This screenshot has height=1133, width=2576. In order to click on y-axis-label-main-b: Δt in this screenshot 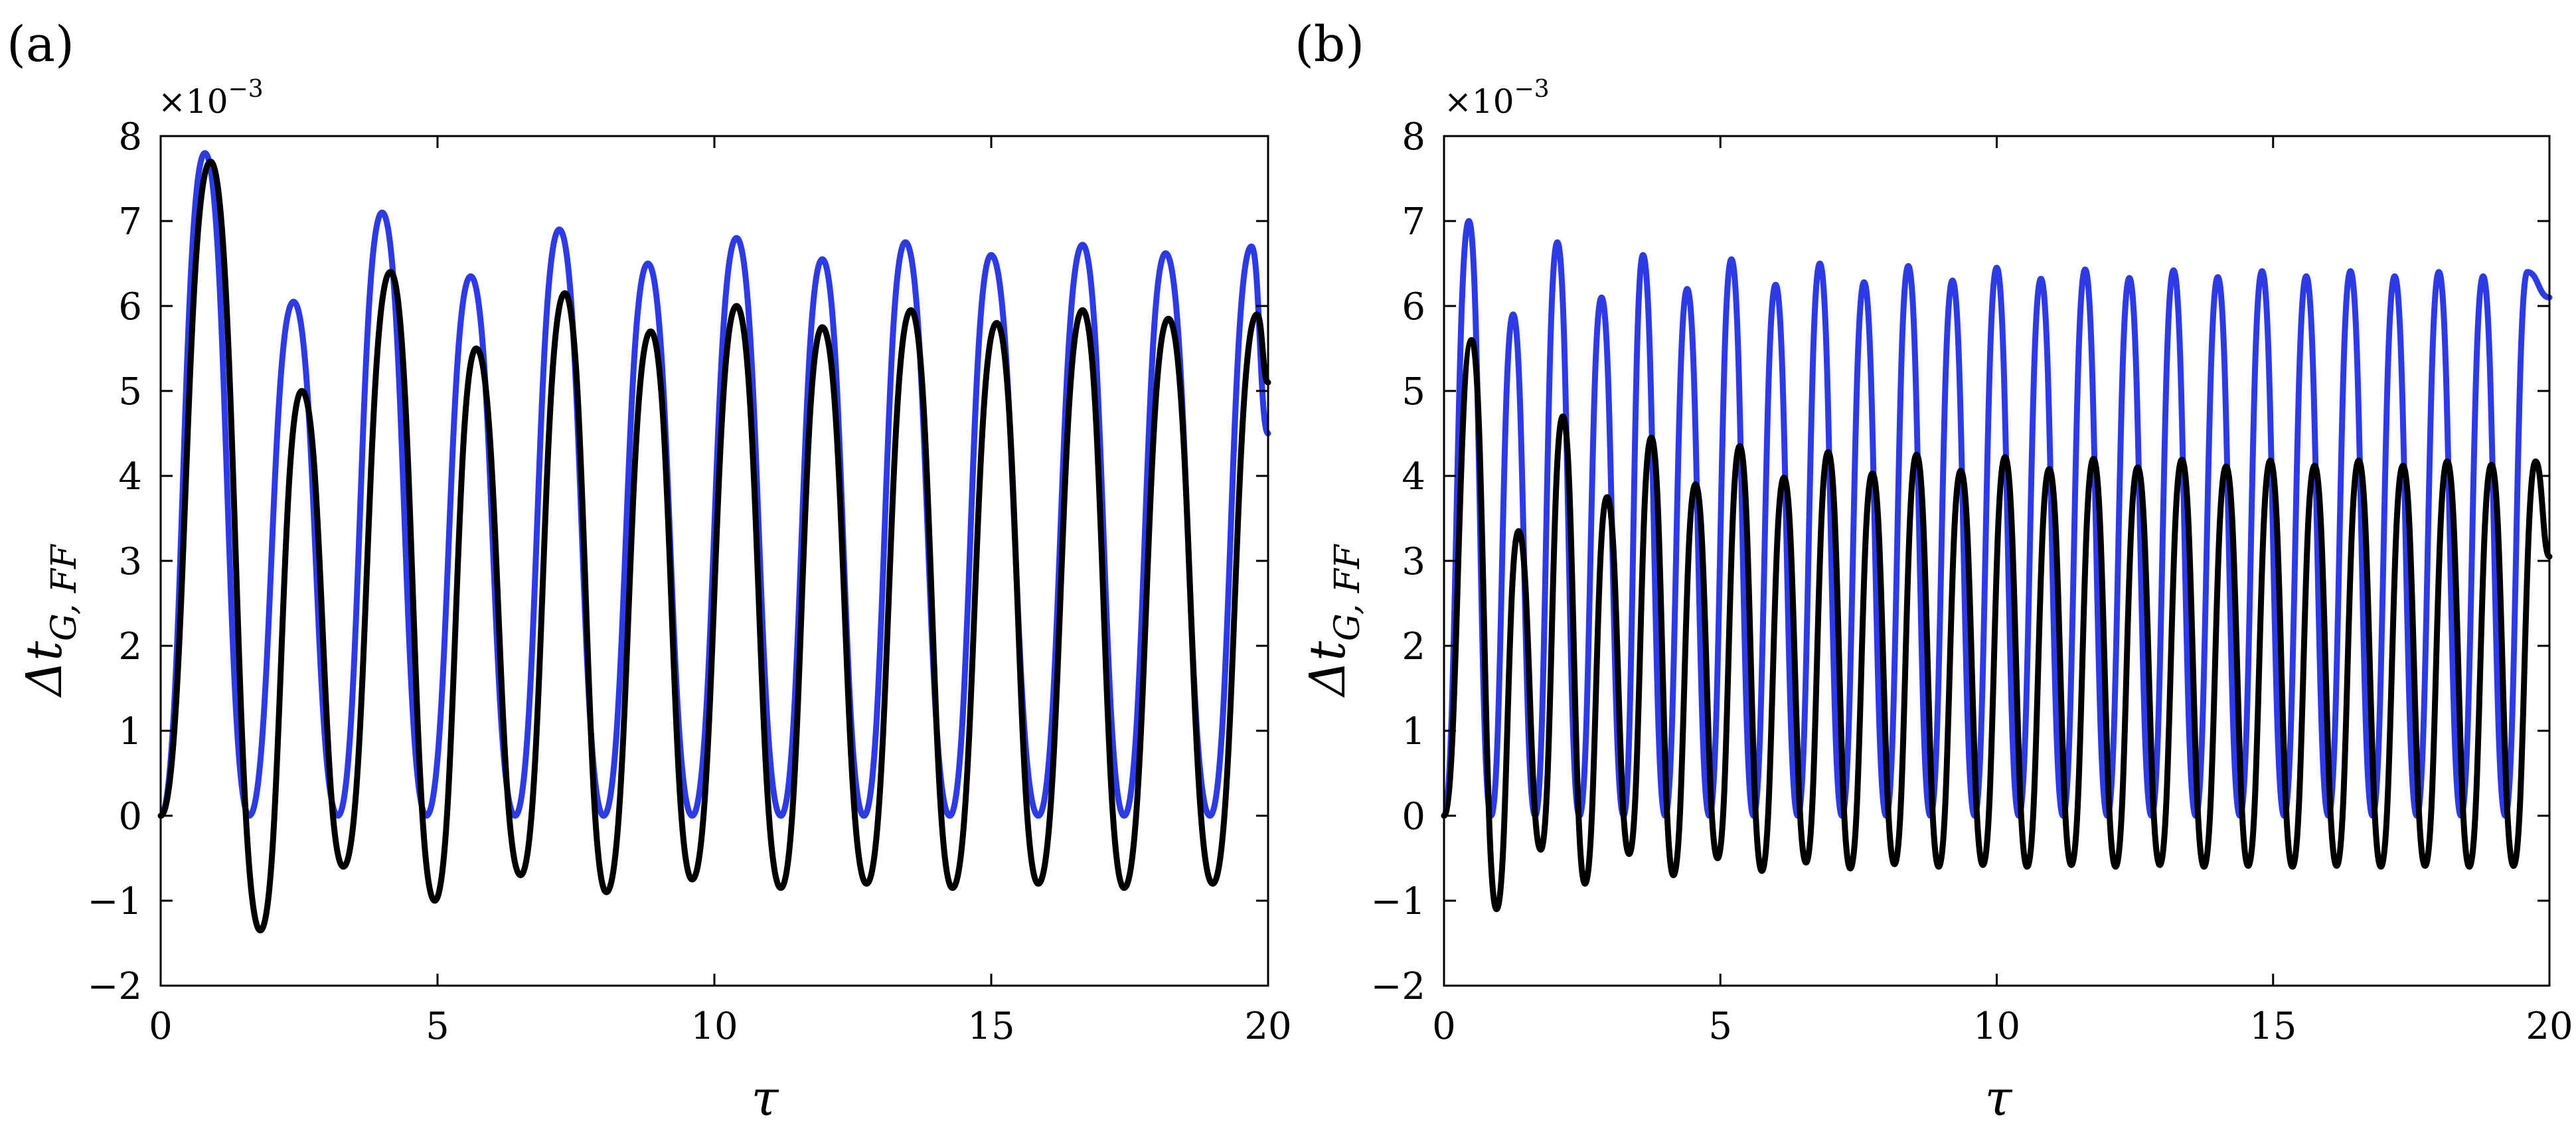, I will do `click(1327, 669)`.